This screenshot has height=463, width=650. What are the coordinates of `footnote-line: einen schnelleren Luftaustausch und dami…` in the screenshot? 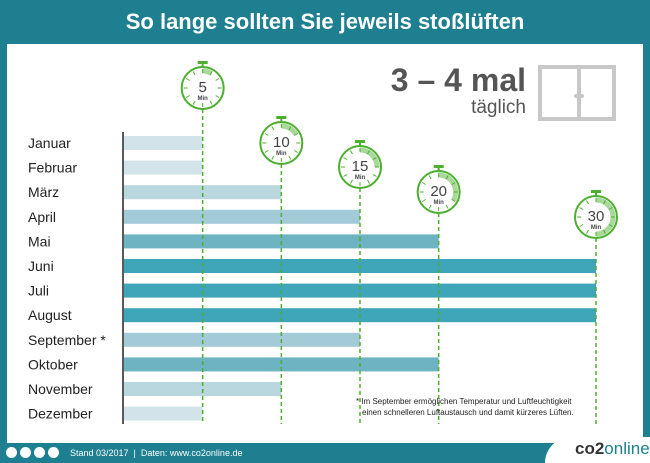 It's located at (468, 412).